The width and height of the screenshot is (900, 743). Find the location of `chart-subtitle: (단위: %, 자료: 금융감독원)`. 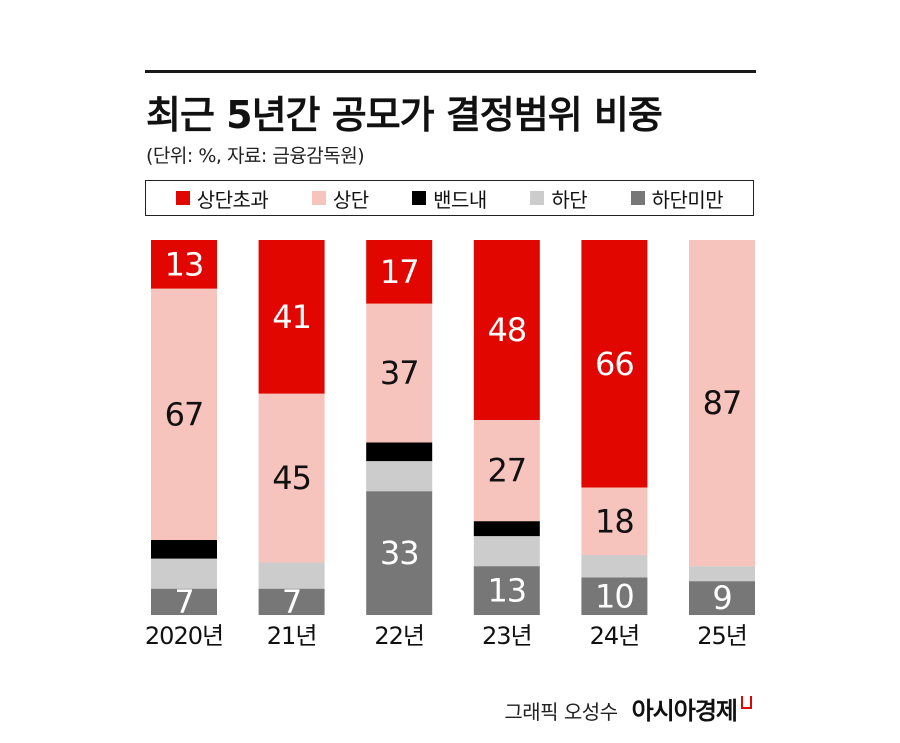

chart-subtitle: (단위: %, 자료: 금융감독원) is located at coordinates (255, 156).